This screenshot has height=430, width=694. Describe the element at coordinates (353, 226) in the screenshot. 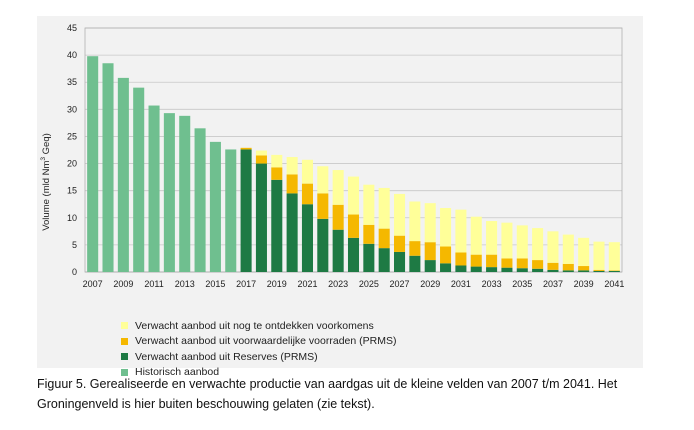

I see `bar-segment-2024-s2` at that location.